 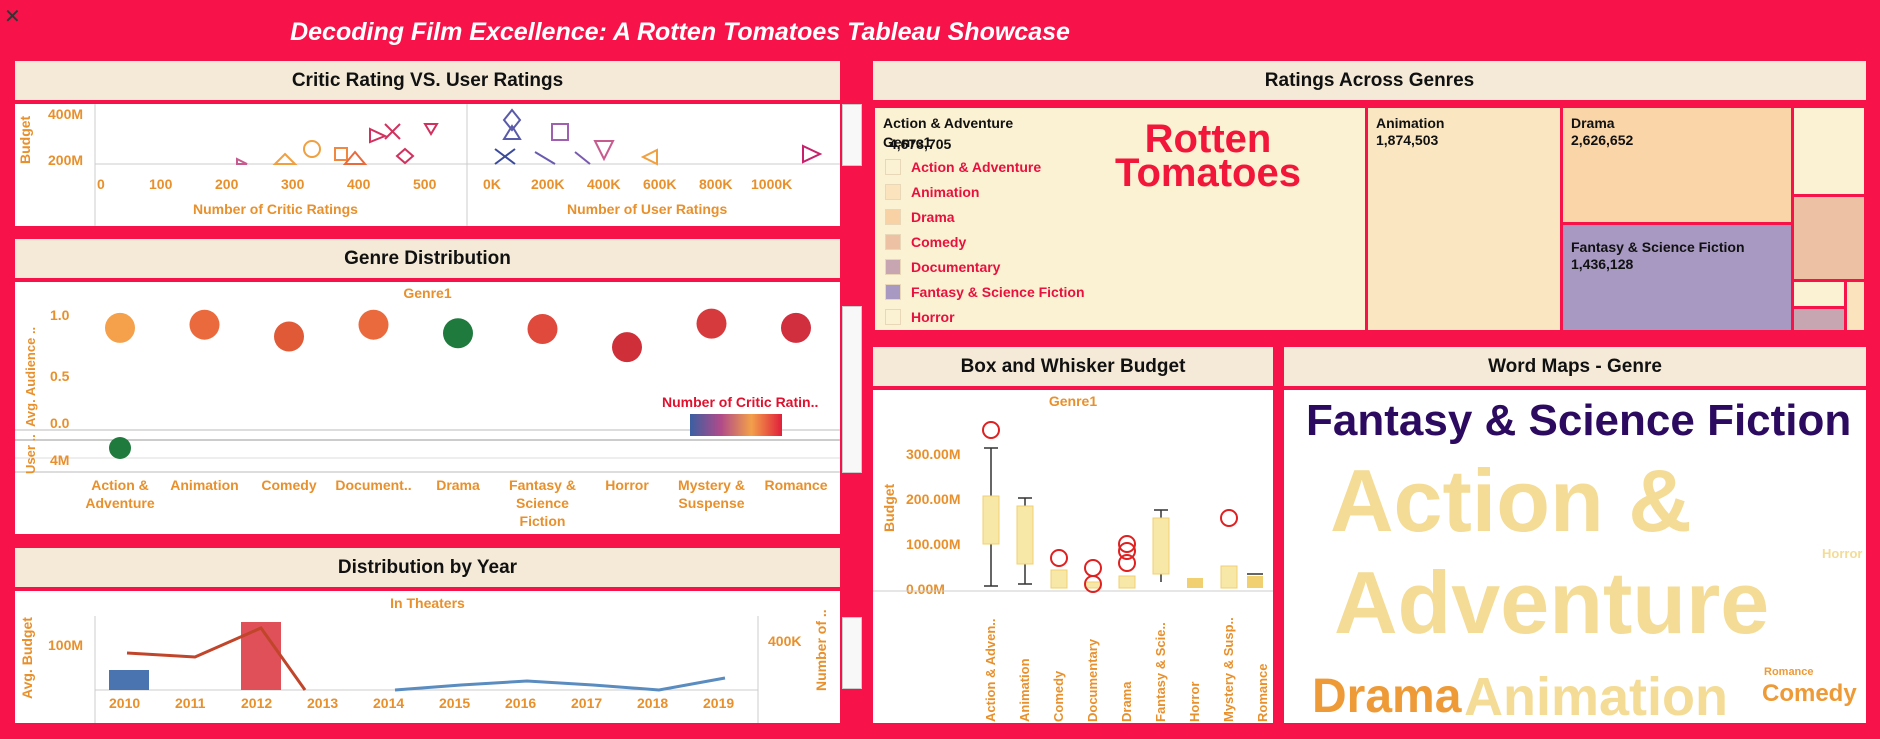 I want to click on legend-item: Documentary, so click(x=1008, y=266).